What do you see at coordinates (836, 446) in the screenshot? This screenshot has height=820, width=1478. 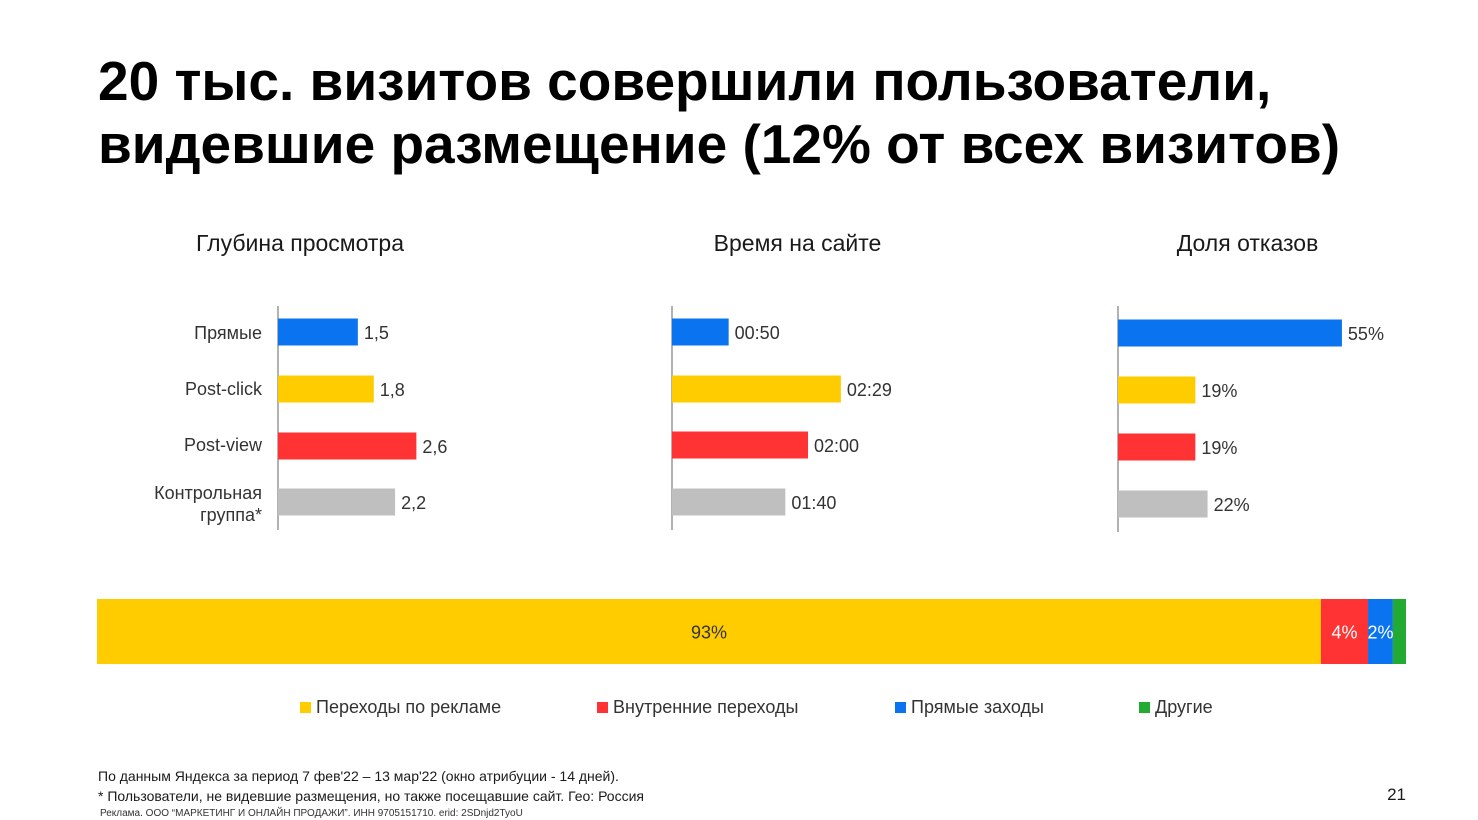 I see `value-label-time-post-view: 02:00` at bounding box center [836, 446].